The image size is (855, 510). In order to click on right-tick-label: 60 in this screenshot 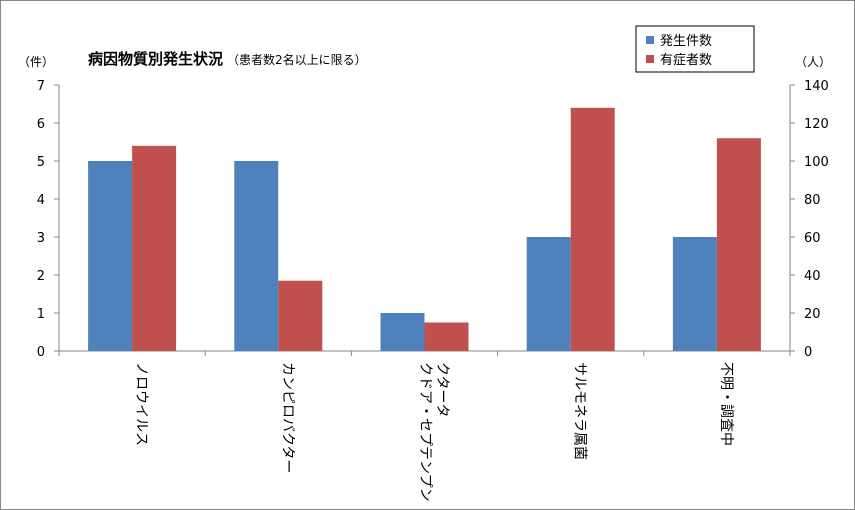, I will do `click(812, 238)`.